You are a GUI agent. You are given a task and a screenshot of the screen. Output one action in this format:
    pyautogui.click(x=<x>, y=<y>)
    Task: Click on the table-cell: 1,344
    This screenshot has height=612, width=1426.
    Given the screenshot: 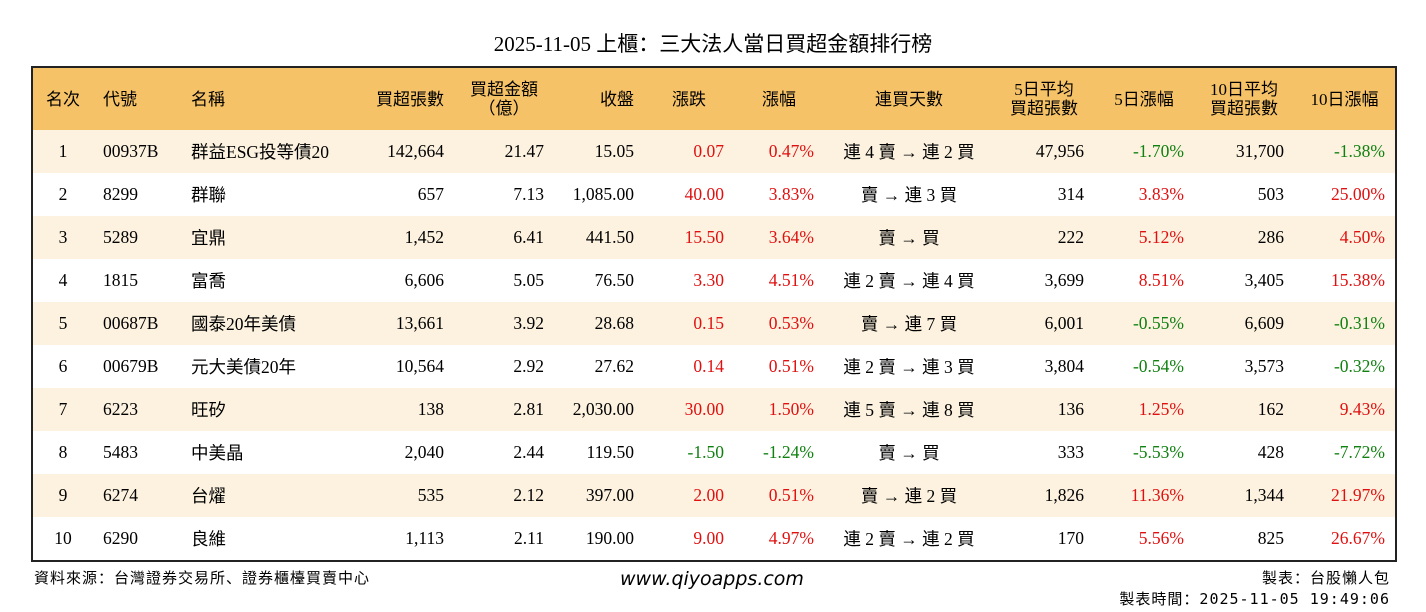 What is the action you would take?
    pyautogui.click(x=1244, y=495)
    